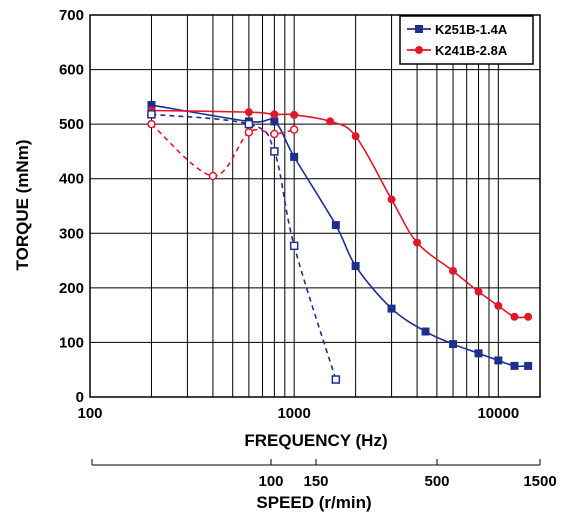 The width and height of the screenshot is (566, 517). What do you see at coordinates (71, 124) in the screenshot?
I see `y-tick-label: 500` at bounding box center [71, 124].